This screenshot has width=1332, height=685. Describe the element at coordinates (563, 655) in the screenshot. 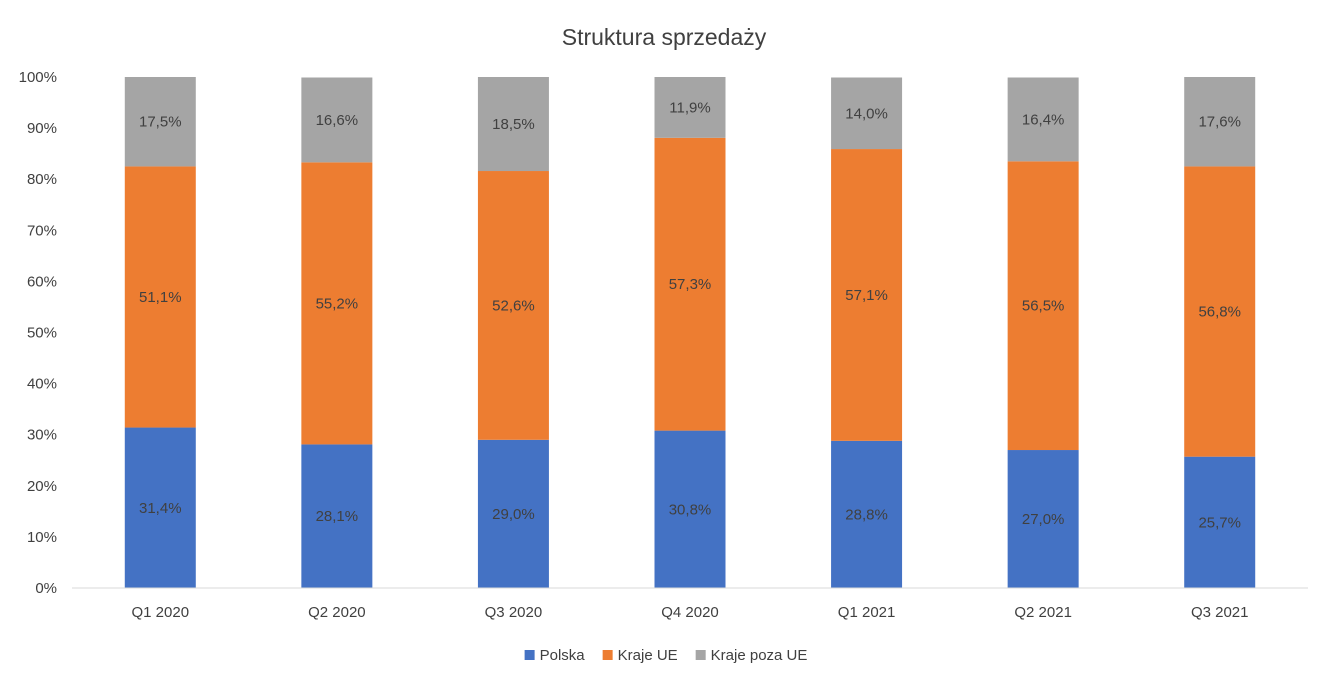

I see `legend-label: Polska` at that location.